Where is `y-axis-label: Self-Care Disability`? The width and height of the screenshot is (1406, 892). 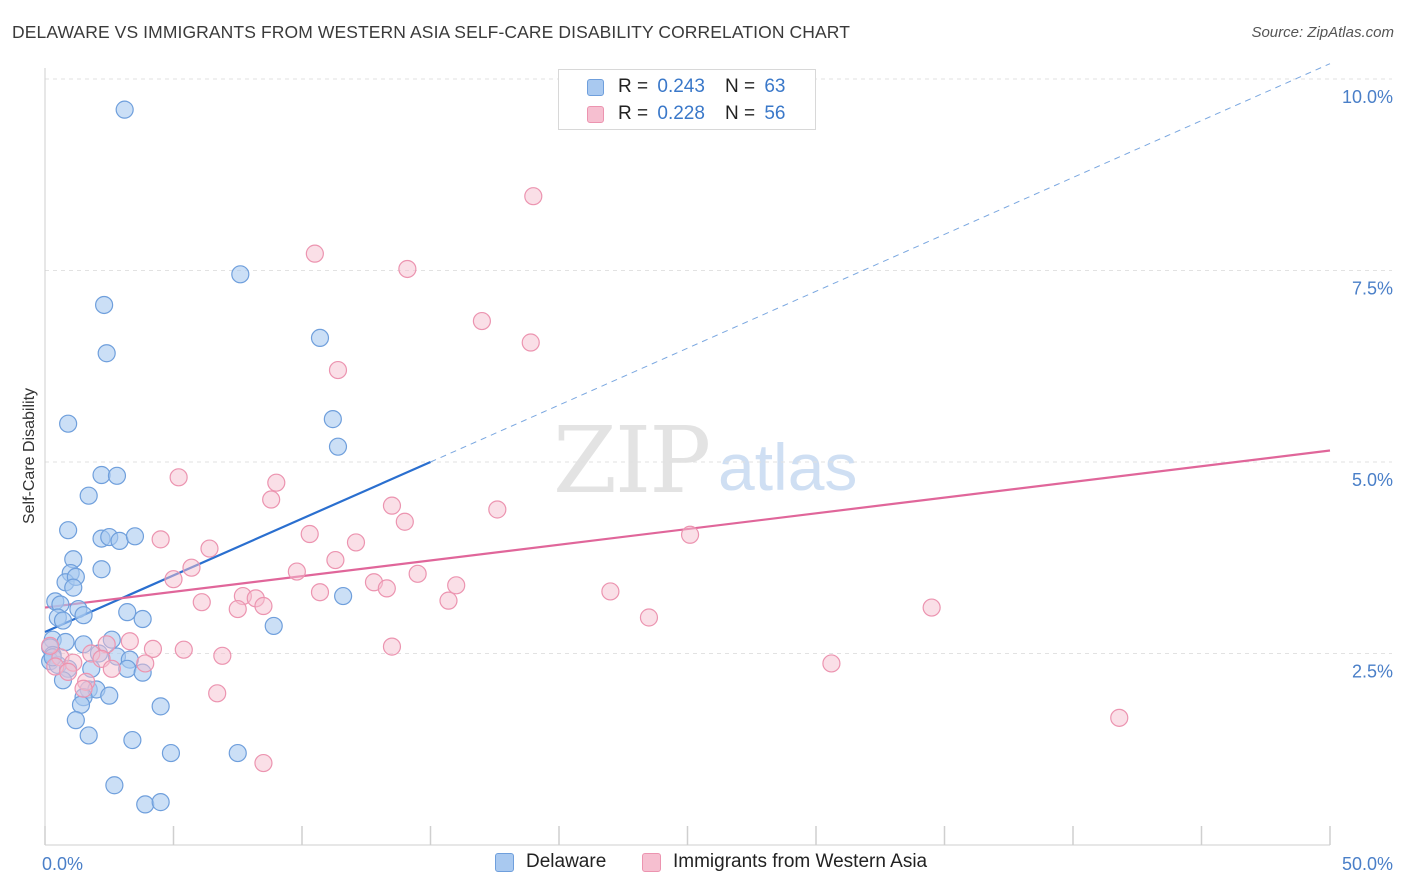
y-axis-label: Self-Care Disability is located at coordinates (29, 456).